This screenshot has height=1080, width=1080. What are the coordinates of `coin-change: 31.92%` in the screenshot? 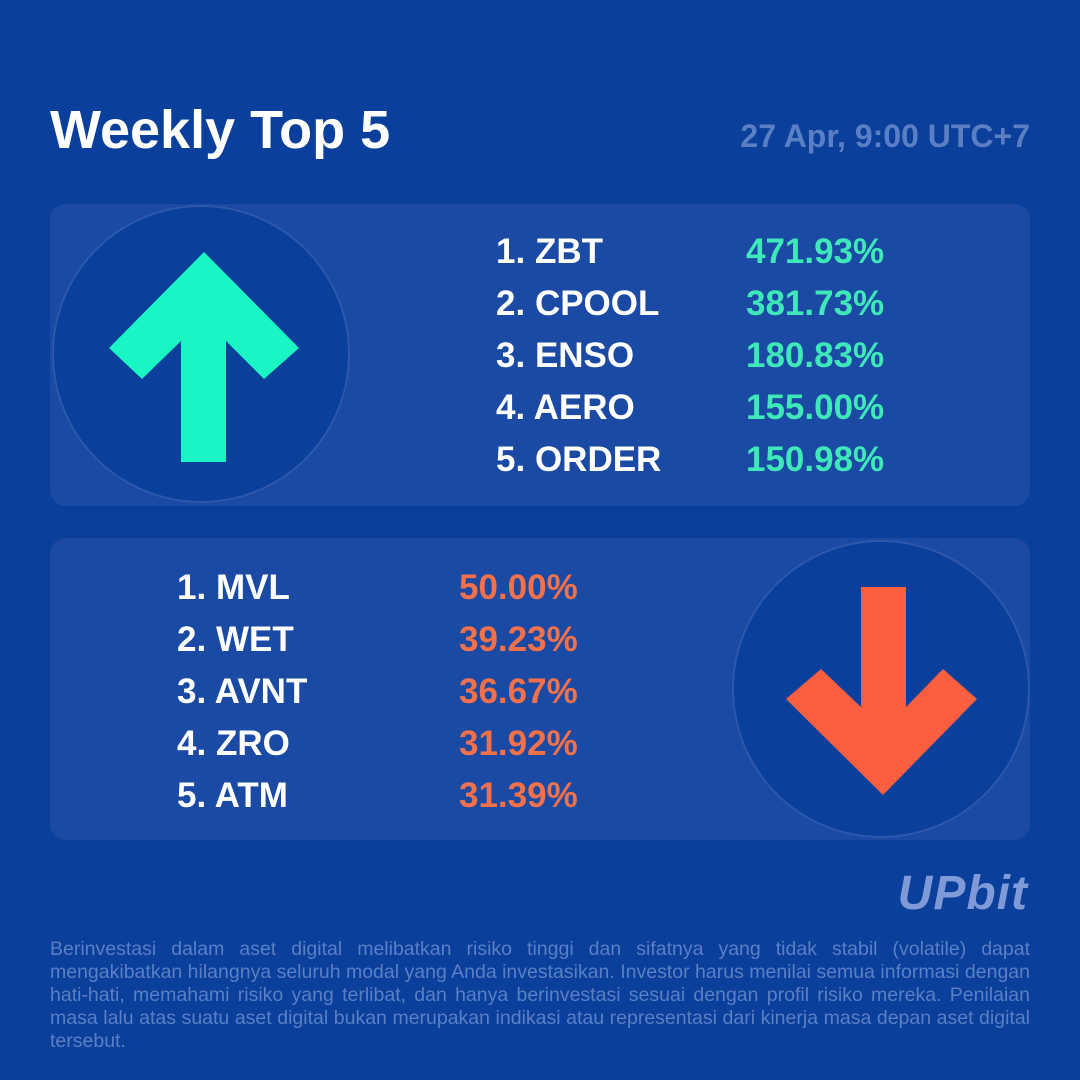 It's located at (518, 743).